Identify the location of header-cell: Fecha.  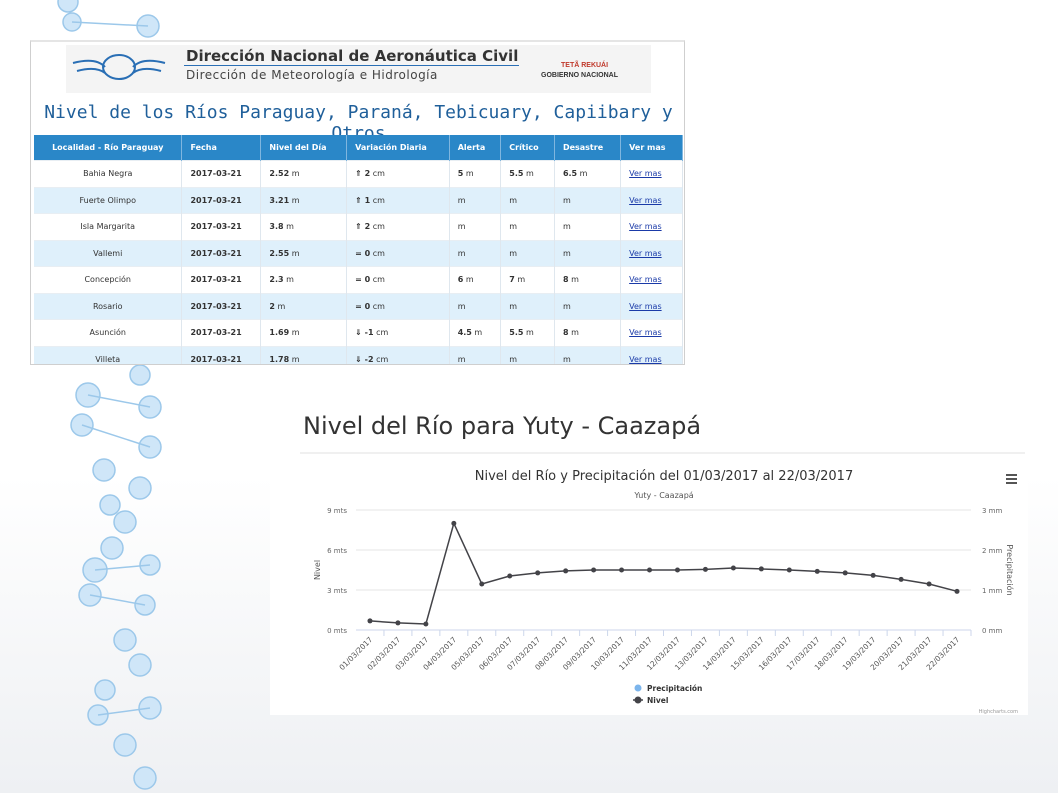
(221, 148).